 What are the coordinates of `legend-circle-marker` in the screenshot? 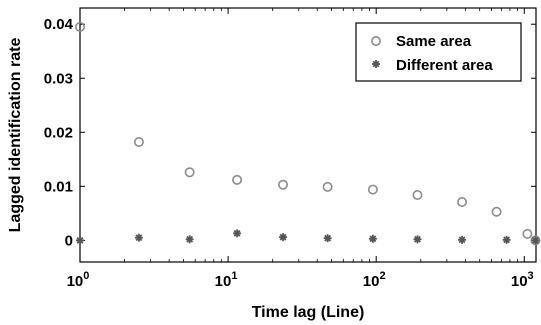 It's located at (375, 40).